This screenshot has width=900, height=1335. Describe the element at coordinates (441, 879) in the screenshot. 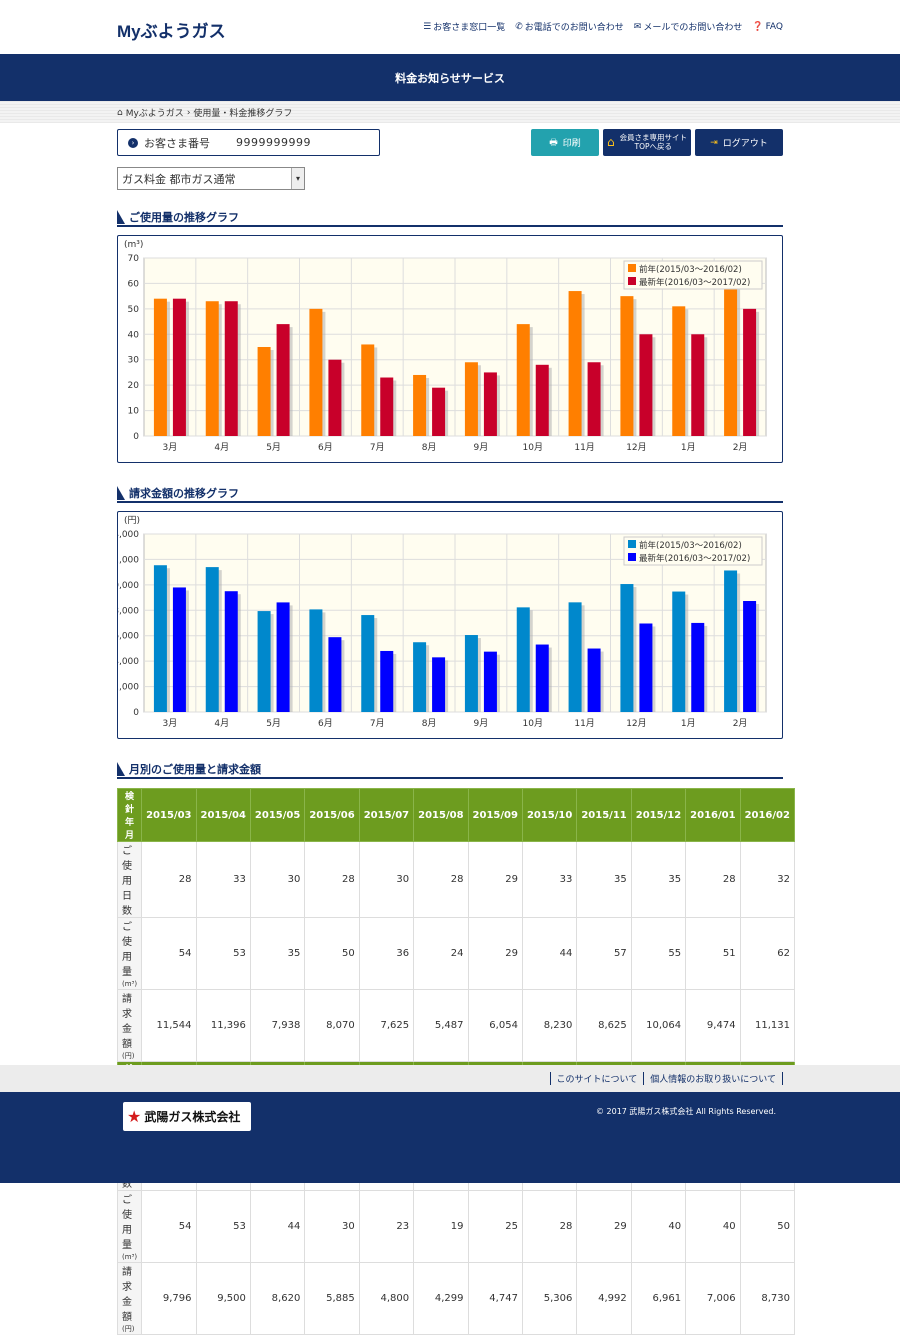

I see `table-cell: 28` at that location.